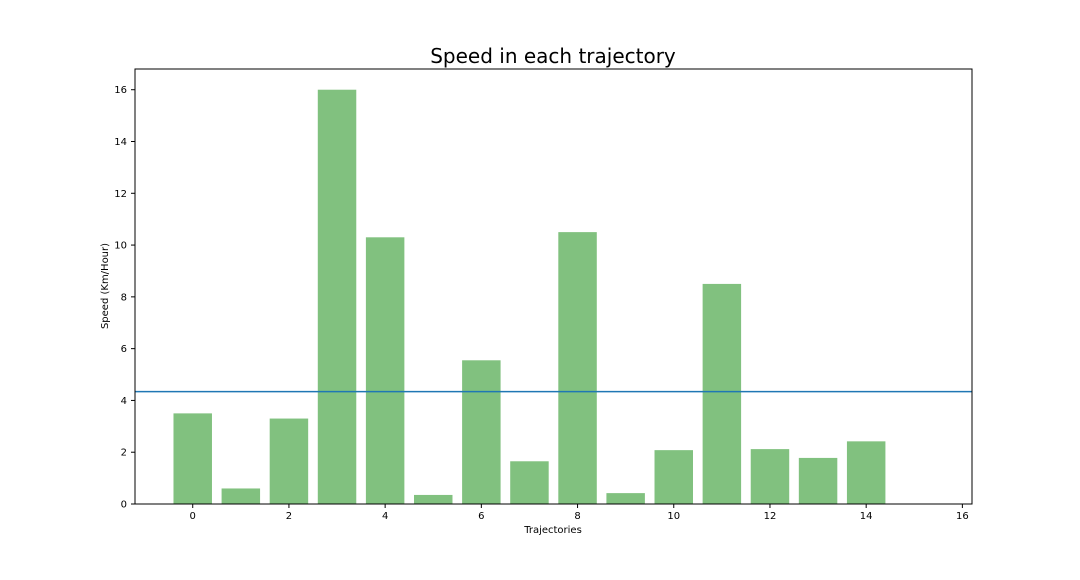  Describe the element at coordinates (120, 246) in the screenshot. I see `y-tick-label: 10` at that location.